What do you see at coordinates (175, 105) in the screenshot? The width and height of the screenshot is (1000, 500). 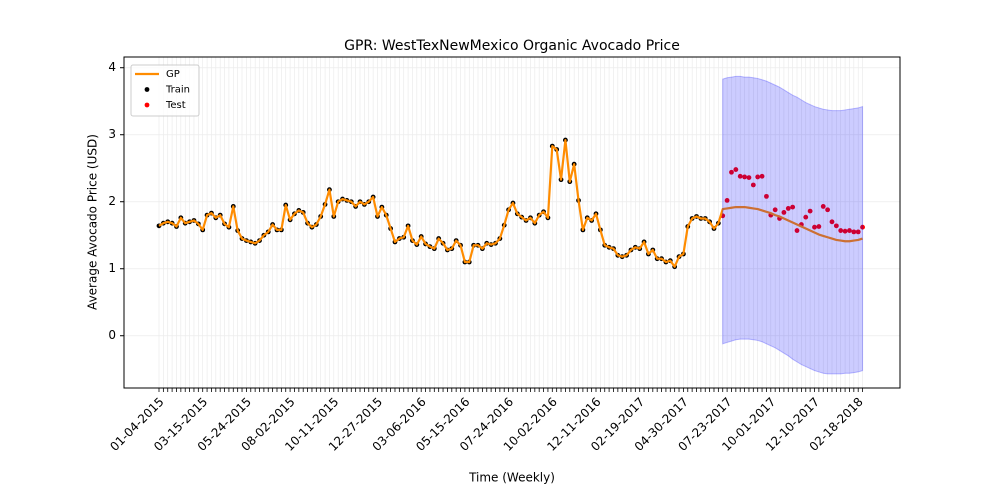 I see `legend-label: Test` at bounding box center [175, 105].